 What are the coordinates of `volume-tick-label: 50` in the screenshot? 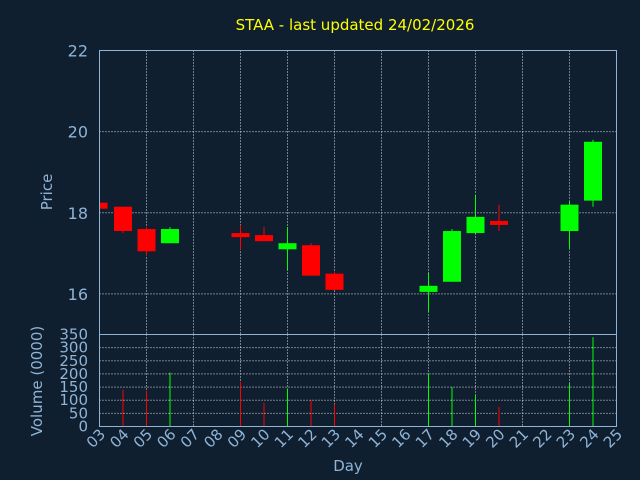 It's located at (78, 413).